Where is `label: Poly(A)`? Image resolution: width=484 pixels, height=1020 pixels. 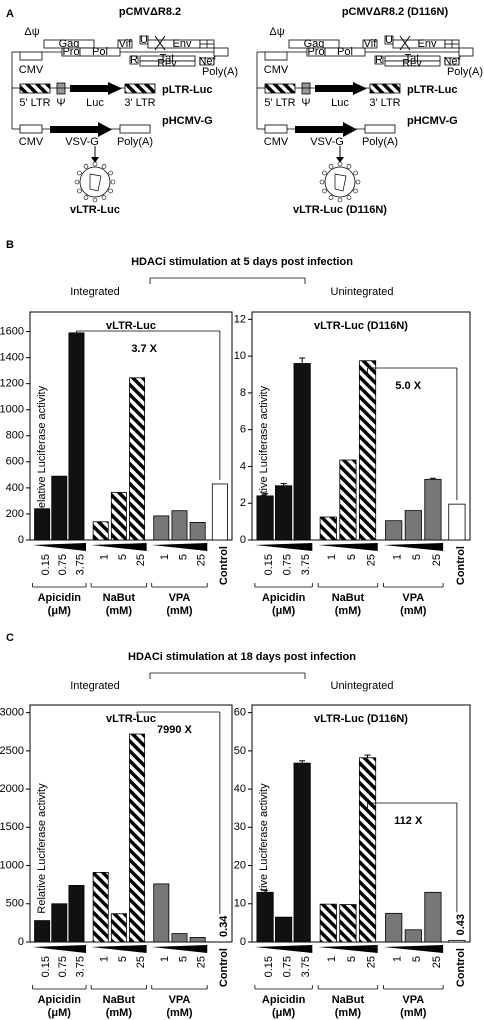 label: Poly(A) is located at coordinates (465, 72).